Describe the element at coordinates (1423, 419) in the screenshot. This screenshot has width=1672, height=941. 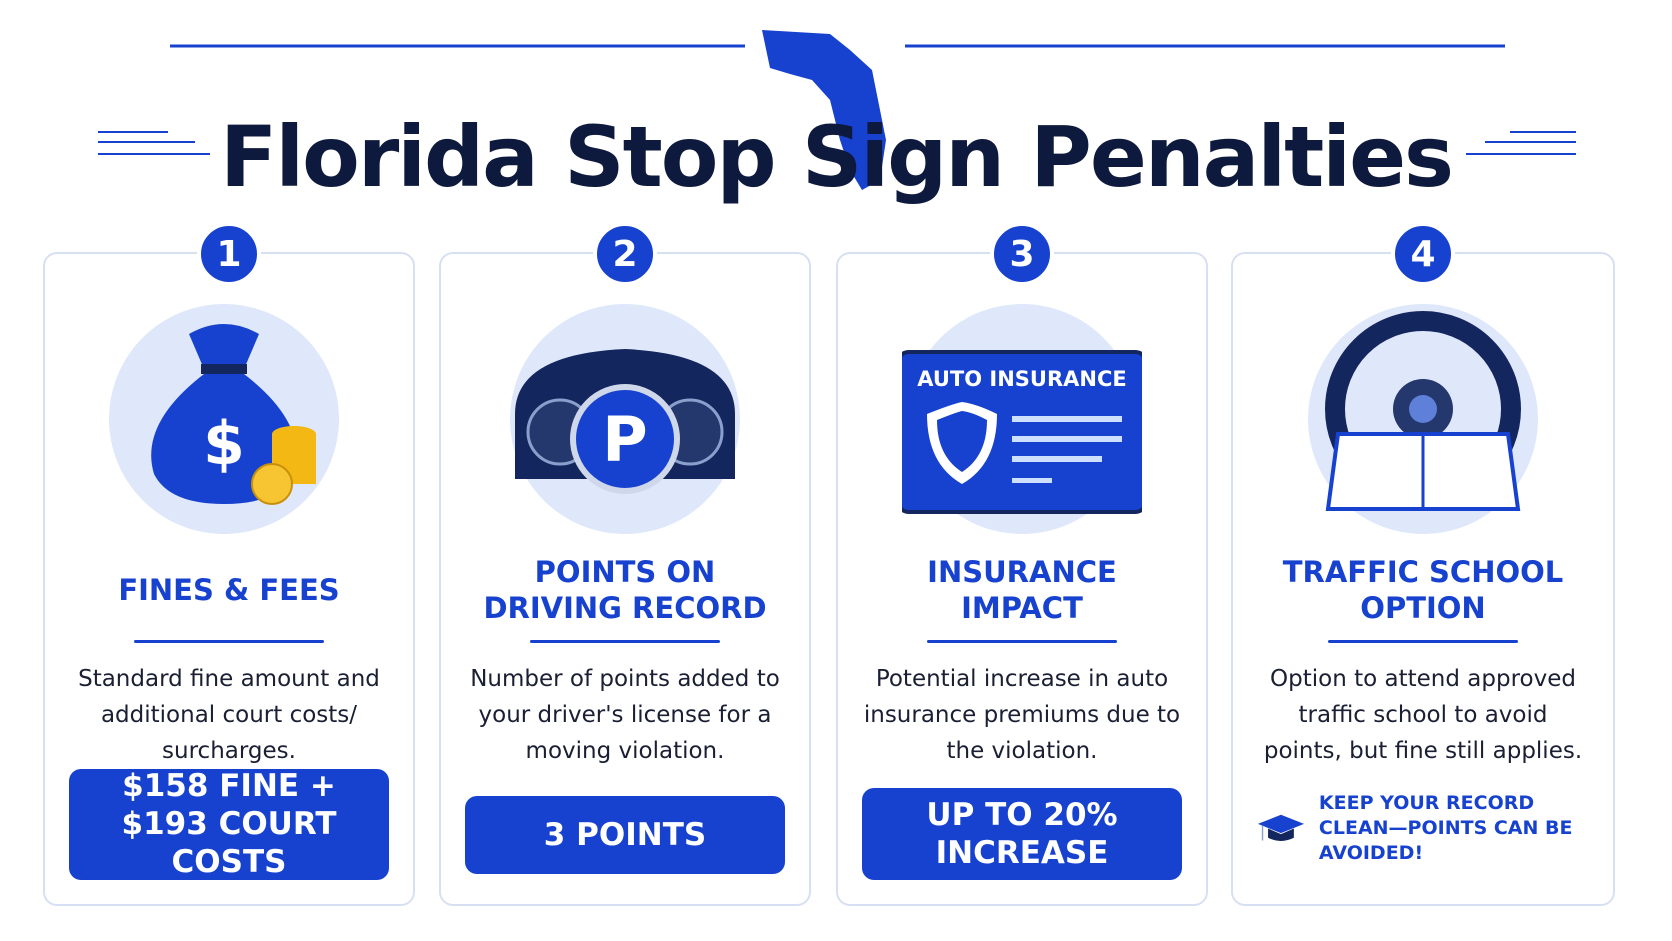
I see `steering-wheel-icon` at that location.